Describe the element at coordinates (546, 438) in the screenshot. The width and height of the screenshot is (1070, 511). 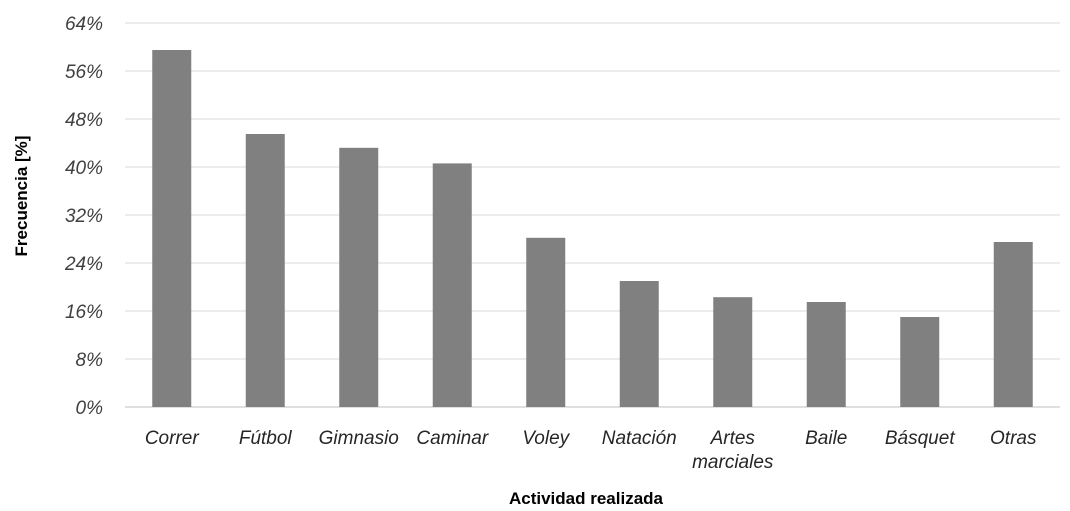
I see `x-category-label: Voley` at that location.